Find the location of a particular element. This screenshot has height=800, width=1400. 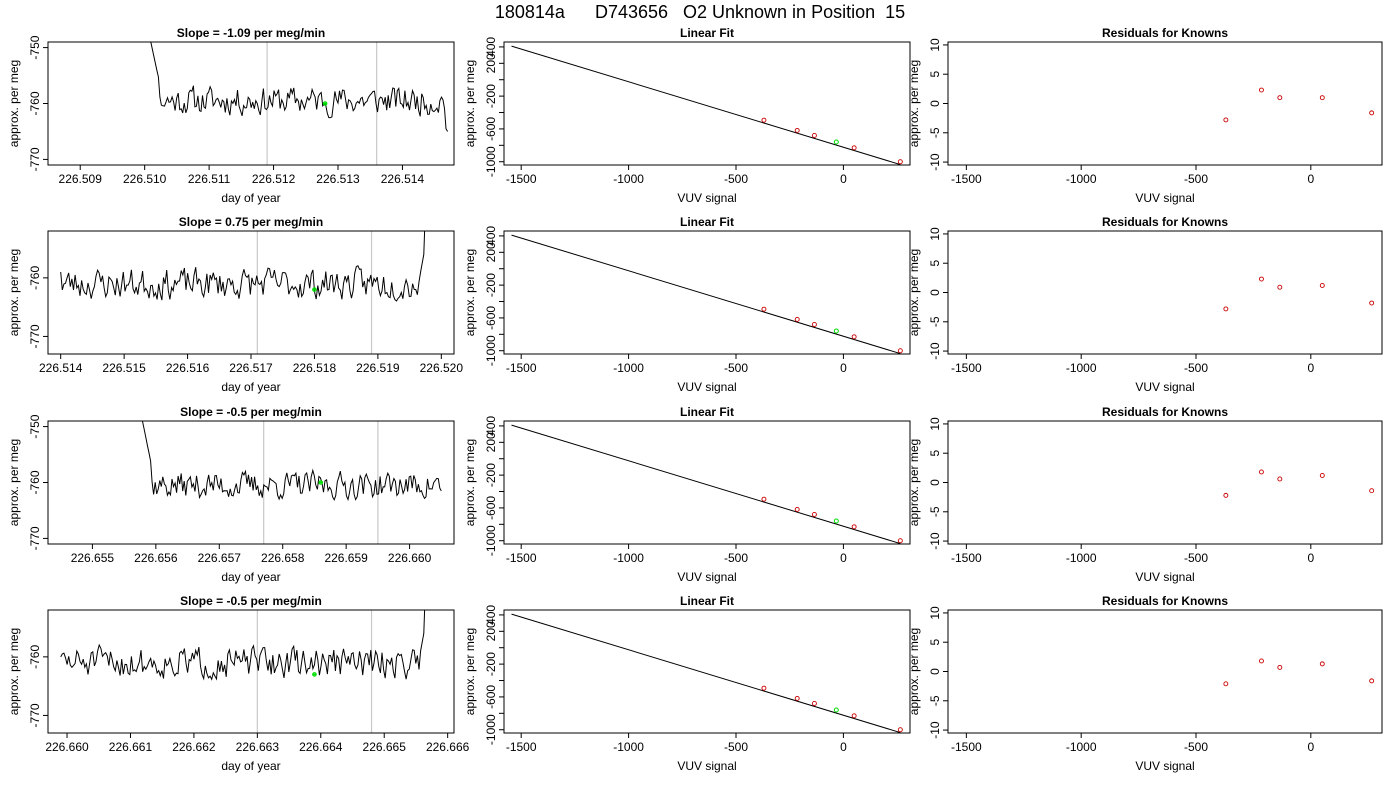

y-tick-label: 10 is located at coordinates (935, 424).